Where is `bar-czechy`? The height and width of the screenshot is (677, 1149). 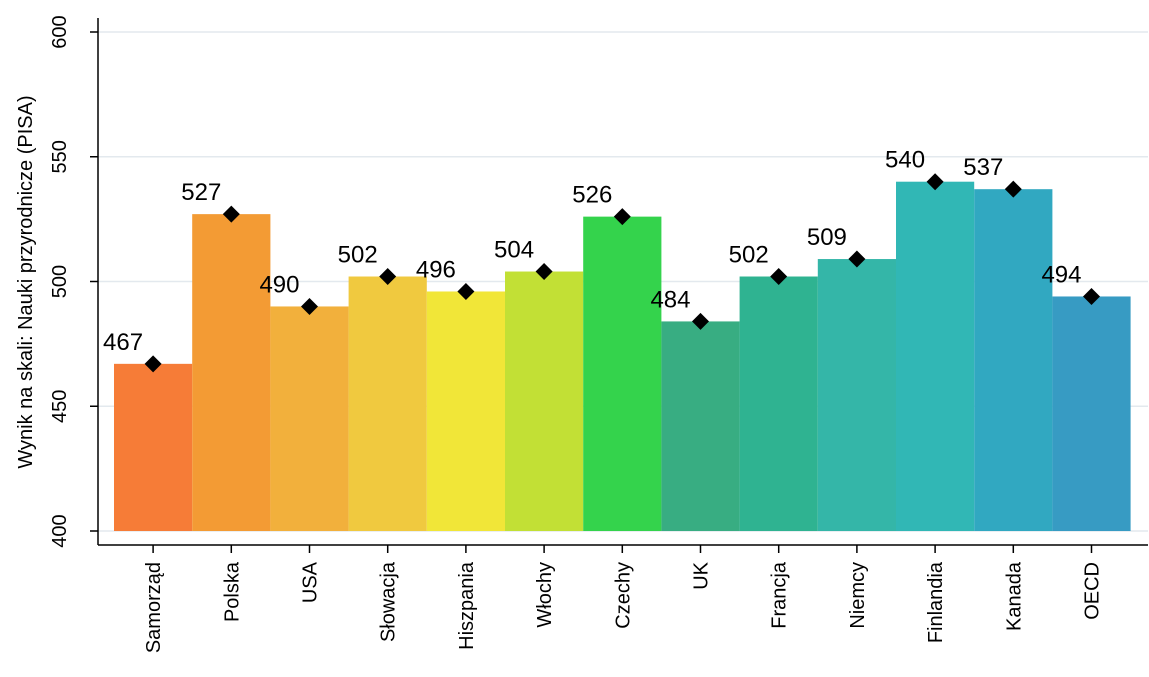
bar-czechy is located at coordinates (622, 373).